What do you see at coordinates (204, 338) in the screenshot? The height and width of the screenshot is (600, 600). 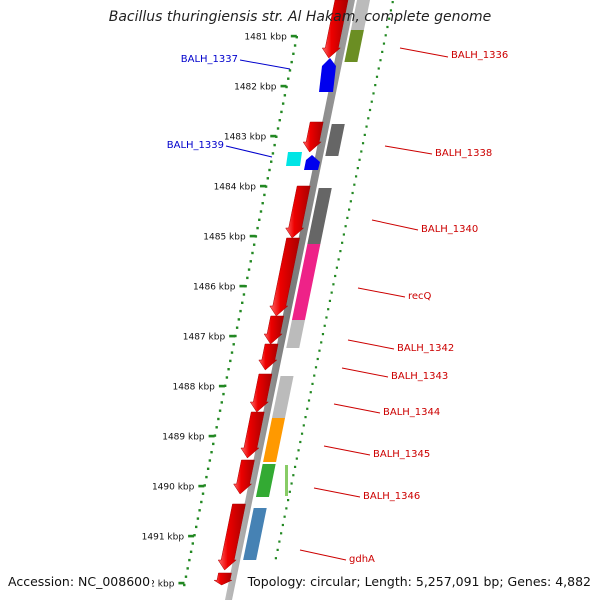 I see `ruler-tick-label: 1487 kbp` at bounding box center [204, 338].